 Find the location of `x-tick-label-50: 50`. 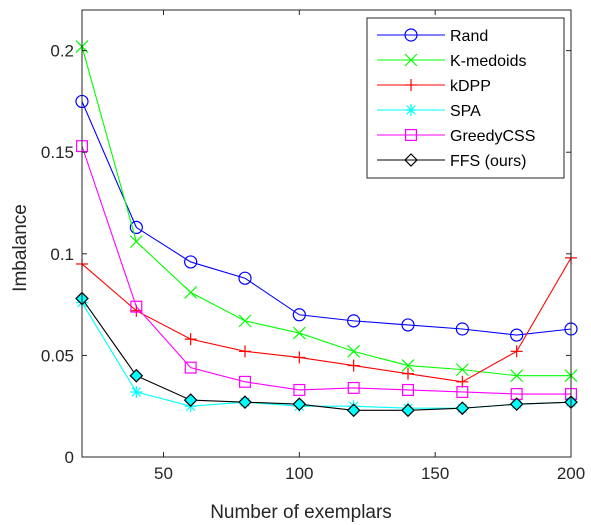

x-tick-label-50: 50 is located at coordinates (163, 473).